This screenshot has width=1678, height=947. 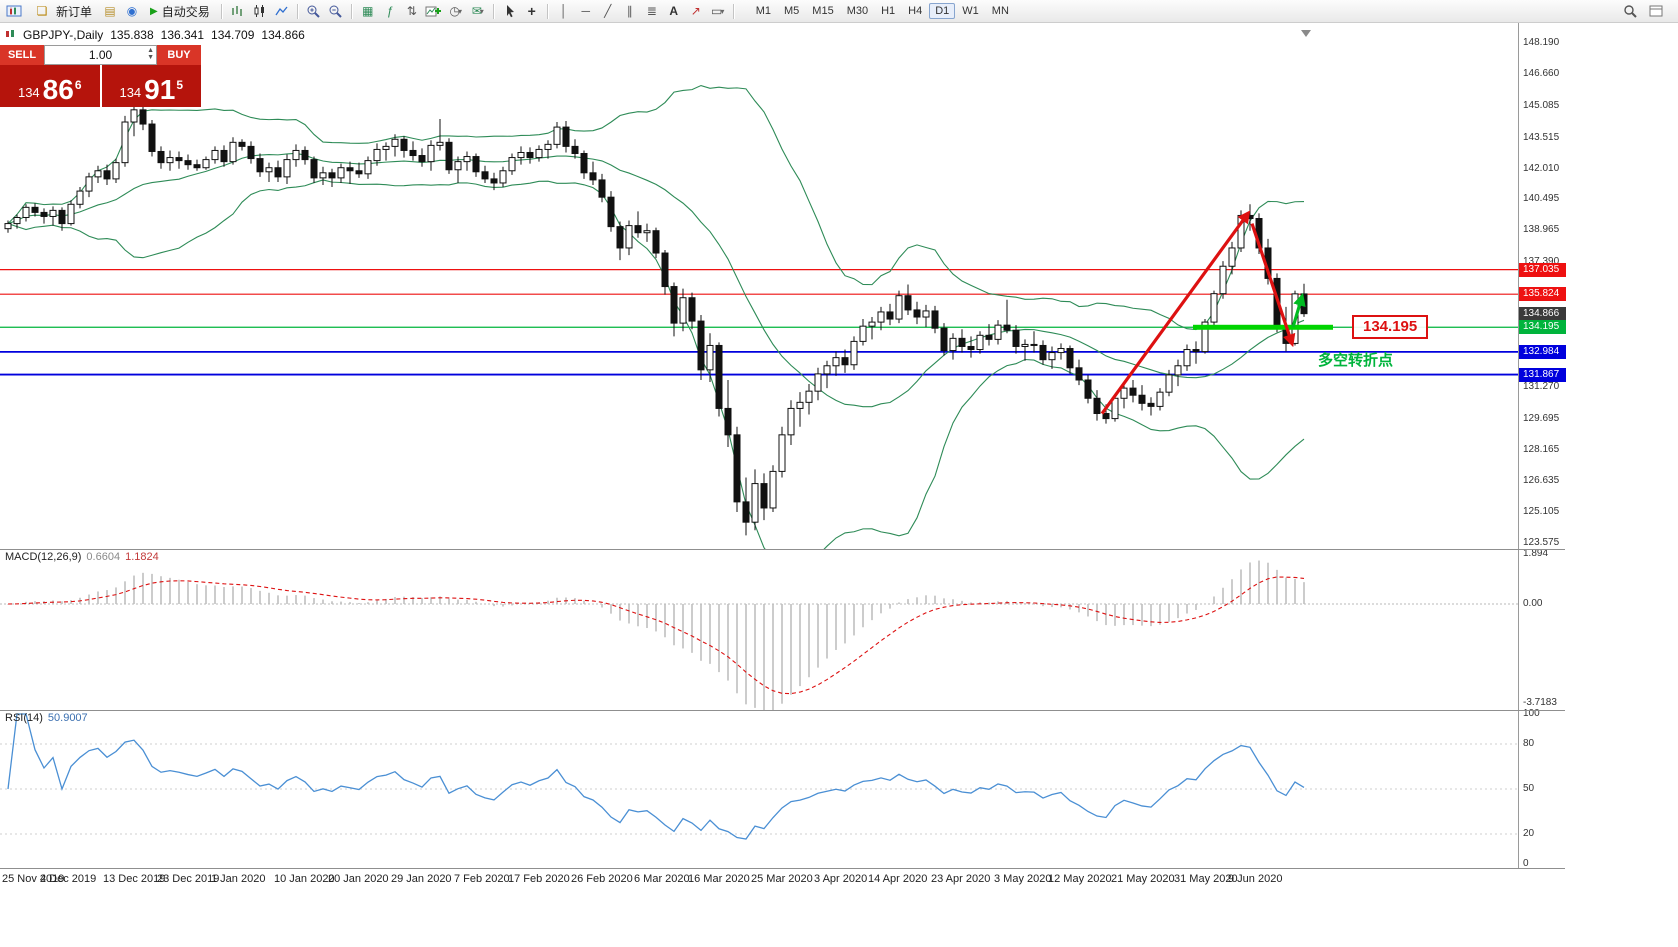 What do you see at coordinates (390, 11) in the screenshot?
I see `indicators-icon: ƒ` at bounding box center [390, 11].